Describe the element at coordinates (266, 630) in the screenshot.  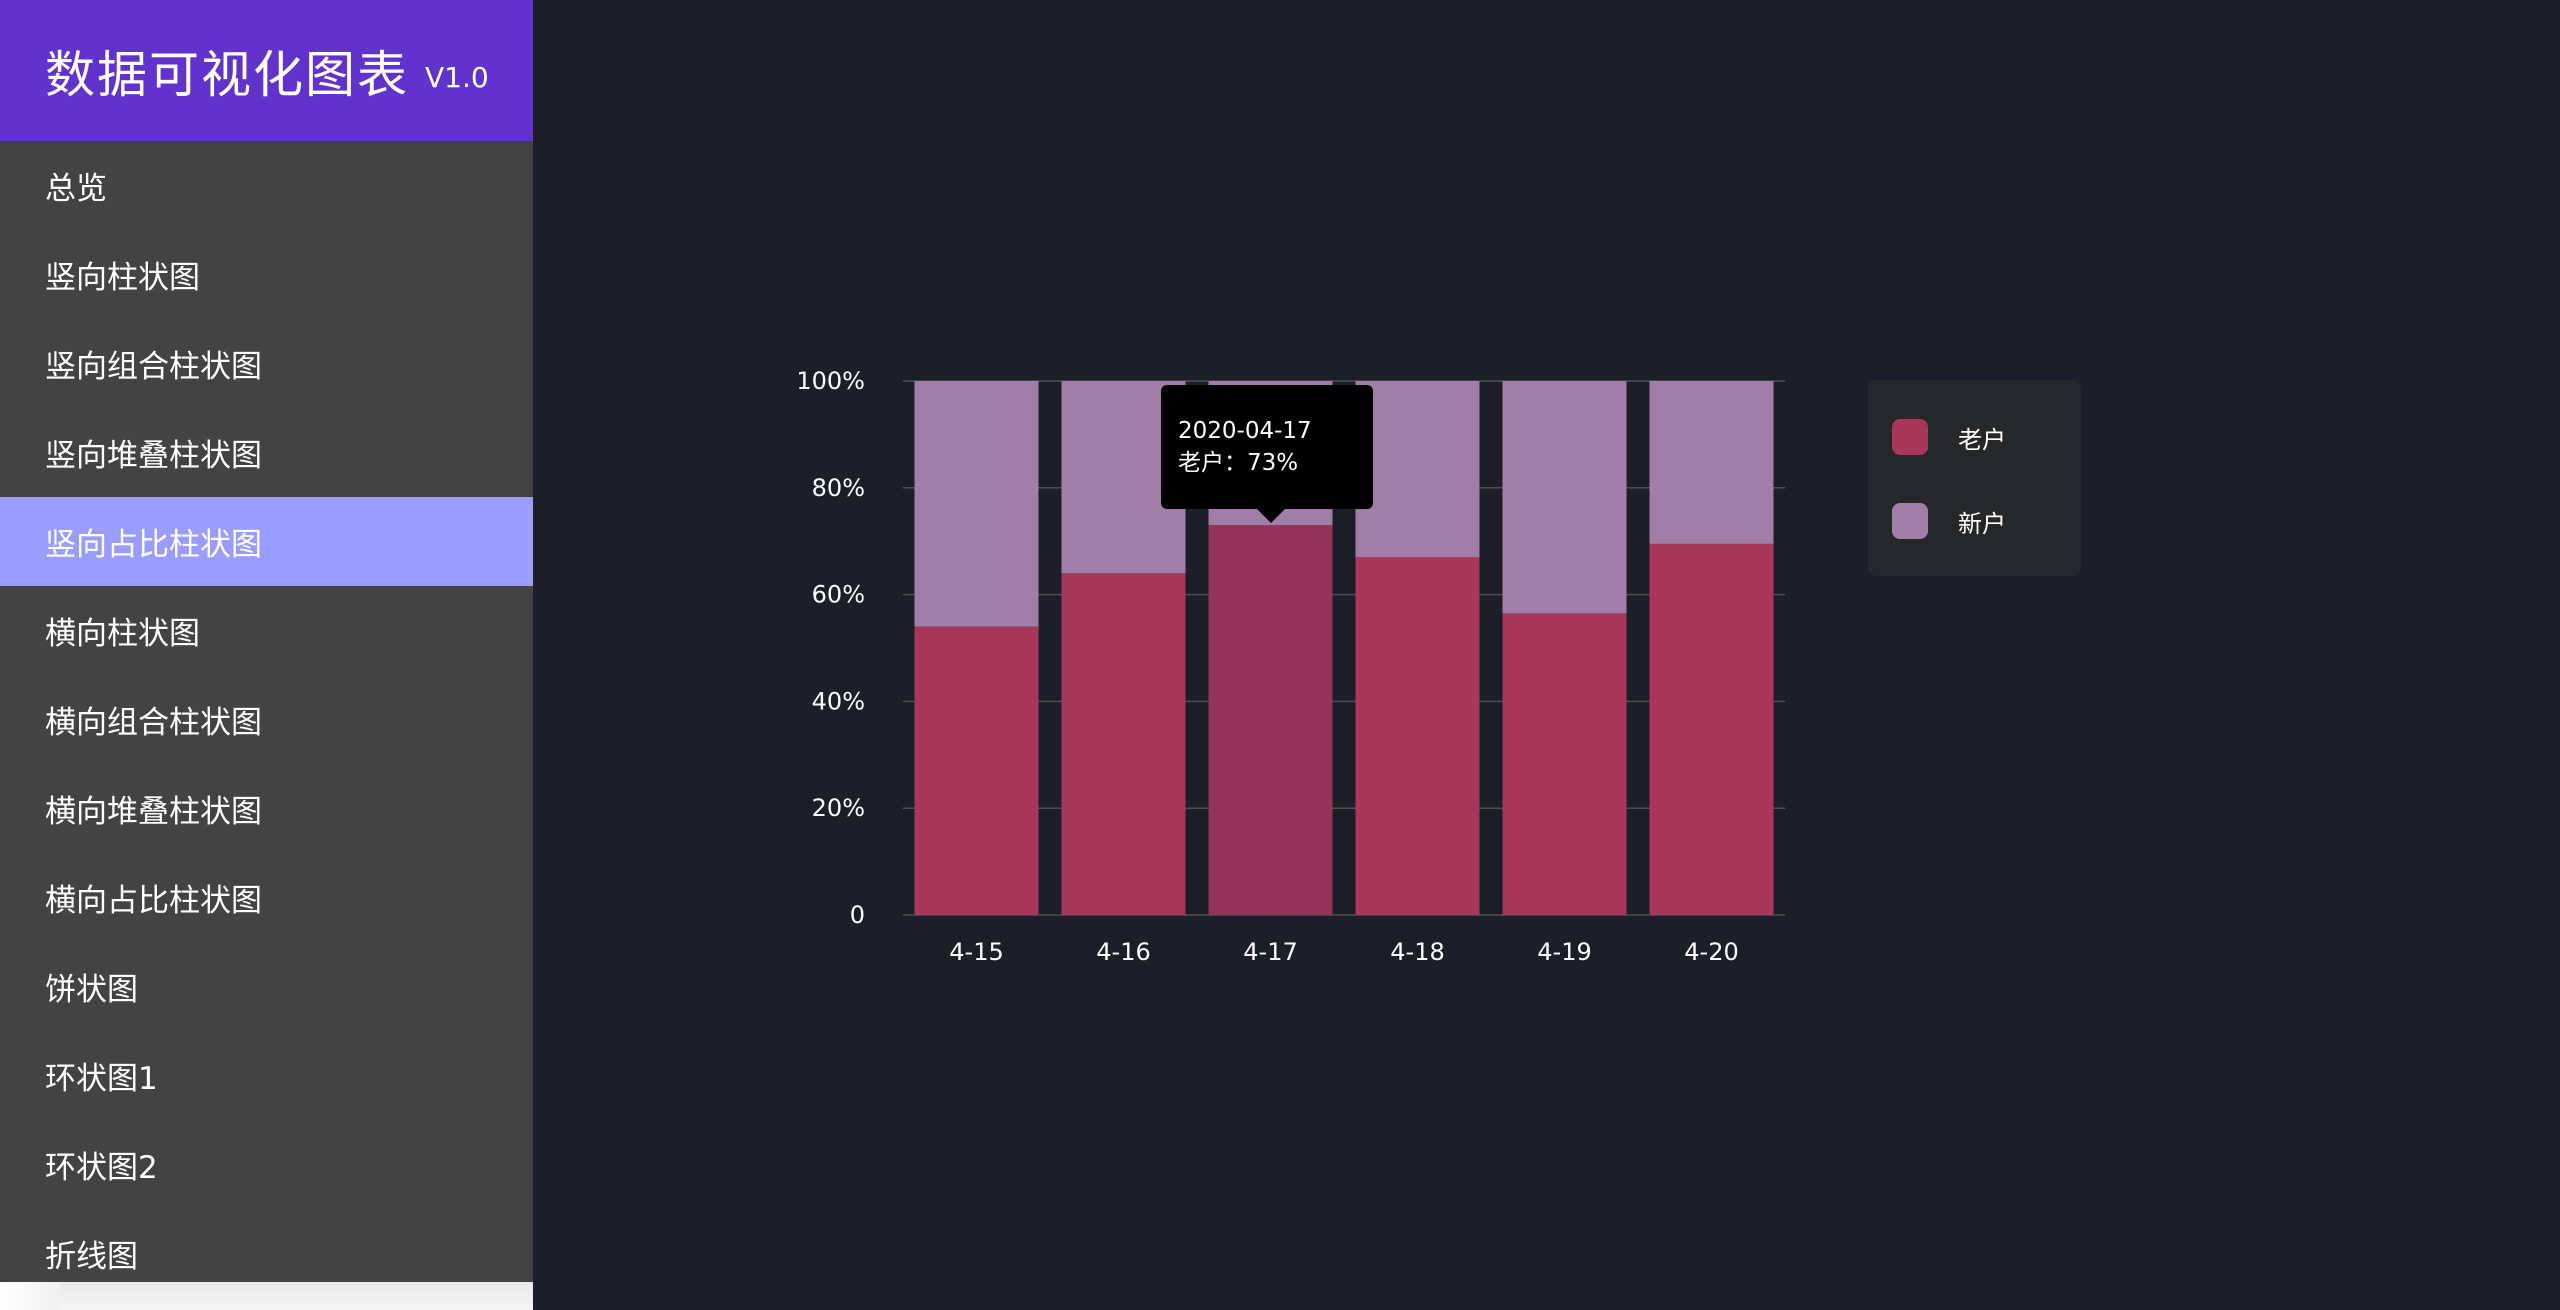
I see `menu-item-horizontal-bar: 横向柱状图` at that location.